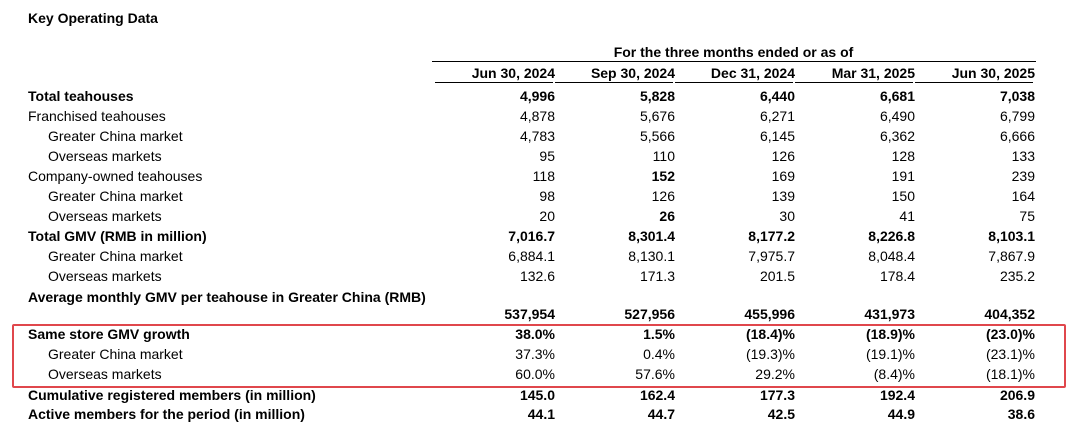 Image resolution: width=1080 pixels, height=448 pixels. I want to click on cell: 537,954, so click(529, 314).